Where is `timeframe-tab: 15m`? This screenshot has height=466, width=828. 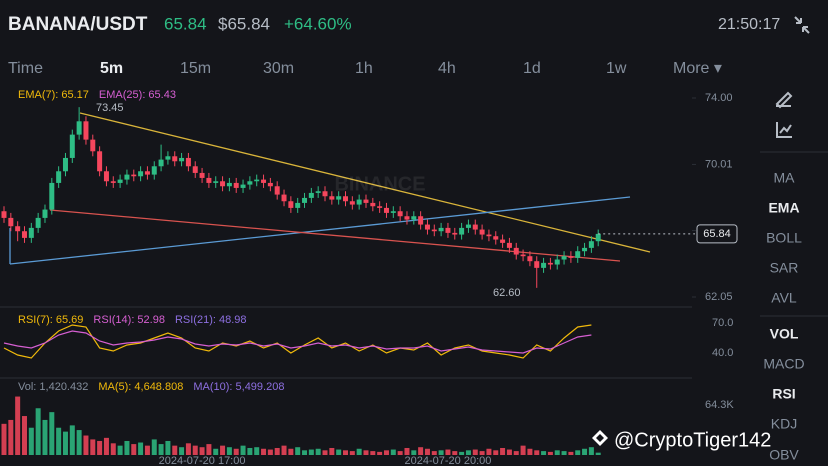 timeframe-tab: 15m is located at coordinates (195, 68).